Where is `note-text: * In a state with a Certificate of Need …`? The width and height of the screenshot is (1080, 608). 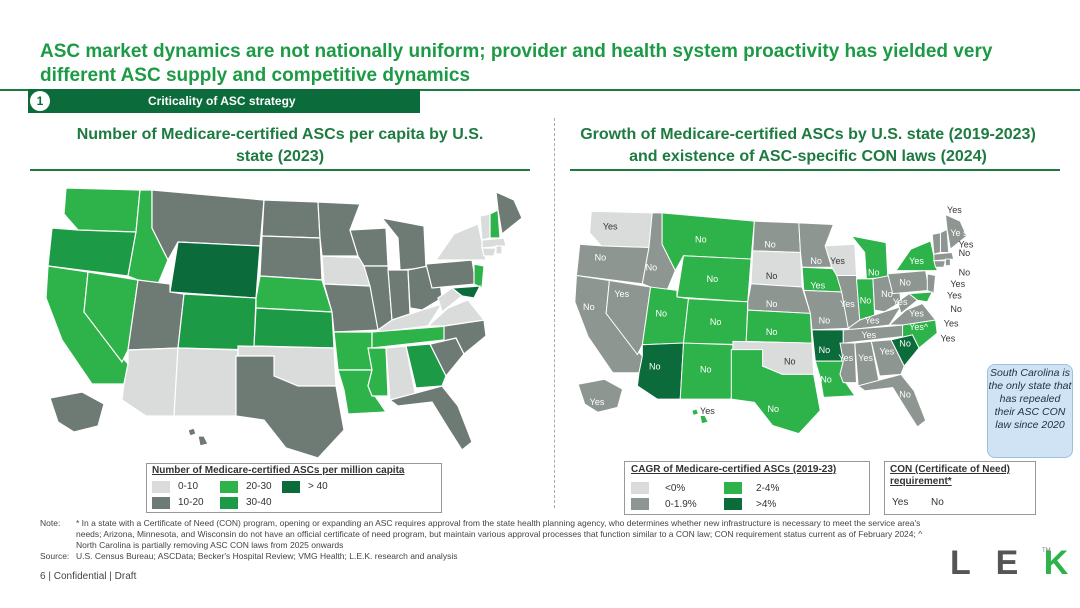 note-text: * In a state with a Certificate of Need … is located at coordinates (499, 534).